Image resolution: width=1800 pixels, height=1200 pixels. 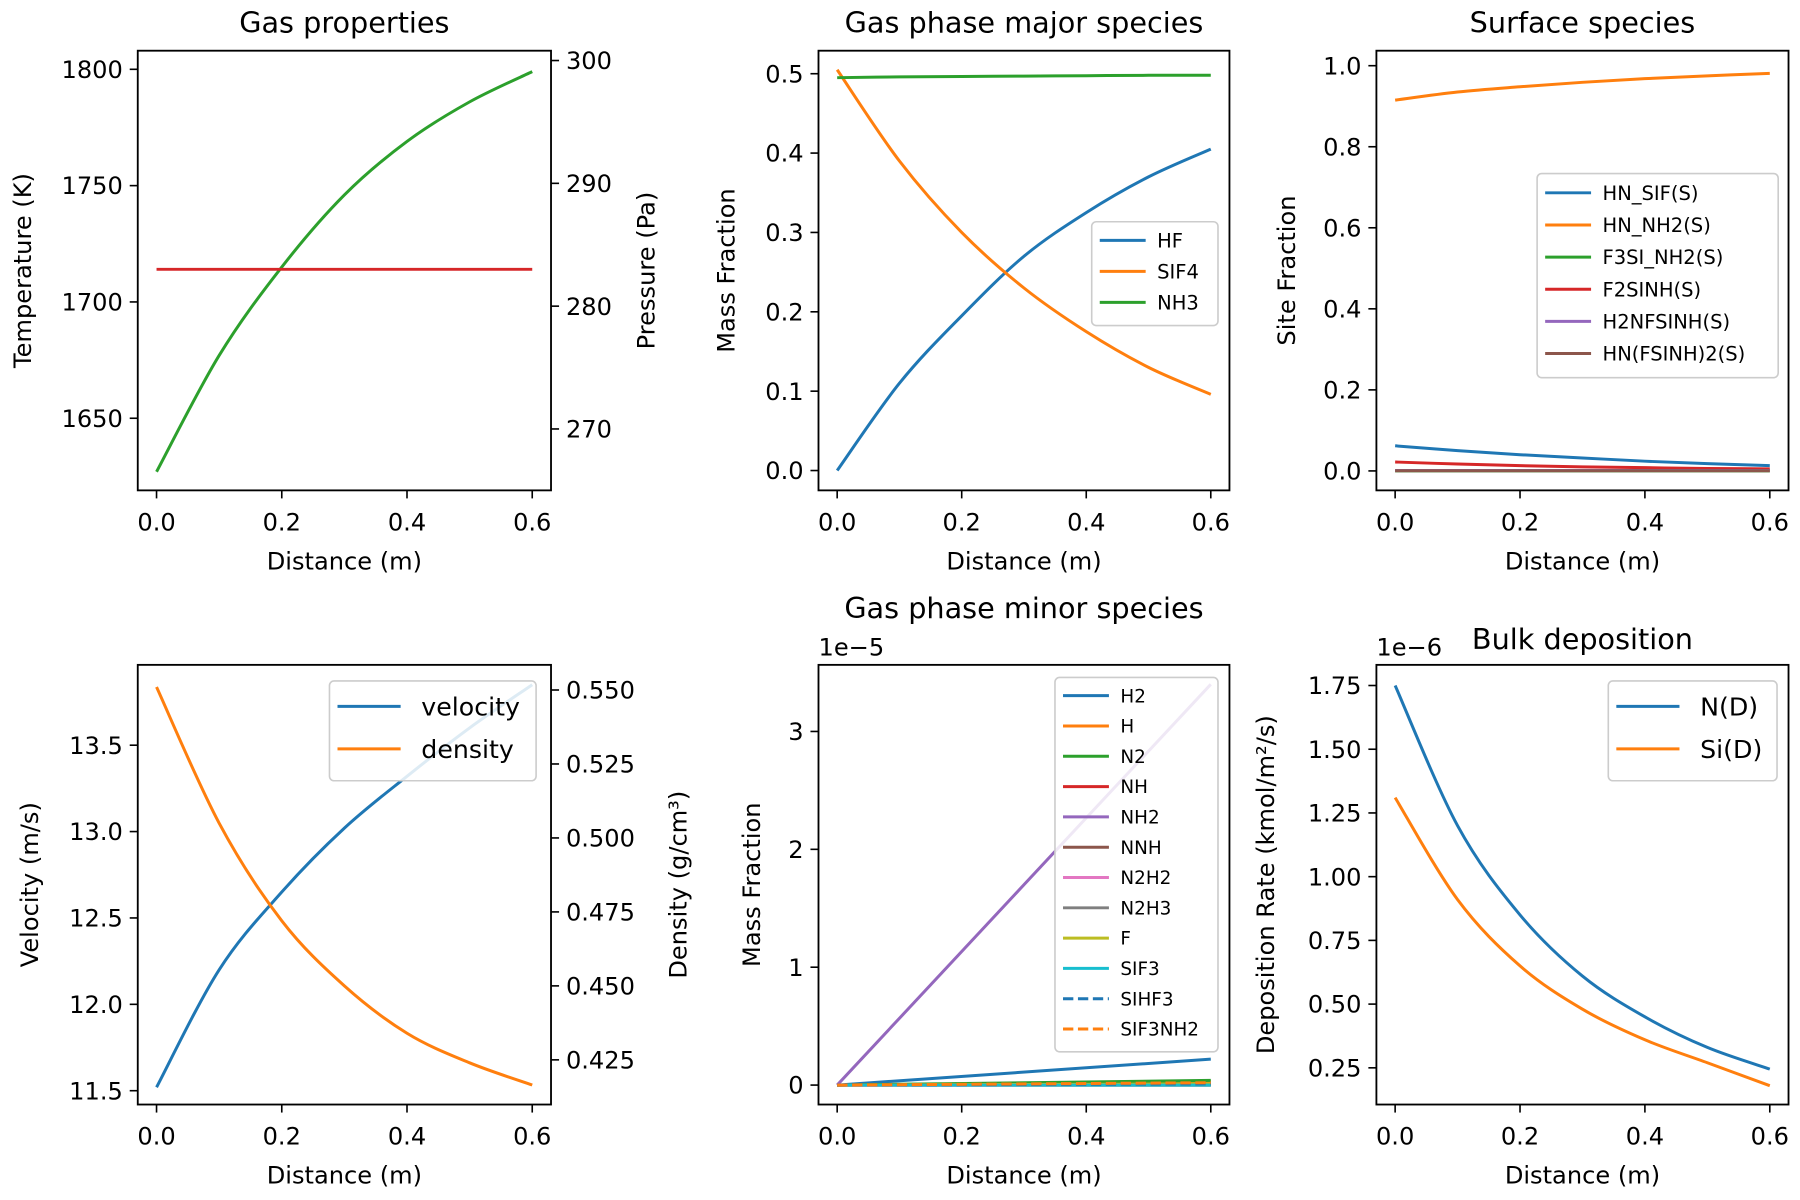 What do you see at coordinates (1125, 939) in the screenshot?
I see `legend-label: F` at bounding box center [1125, 939].